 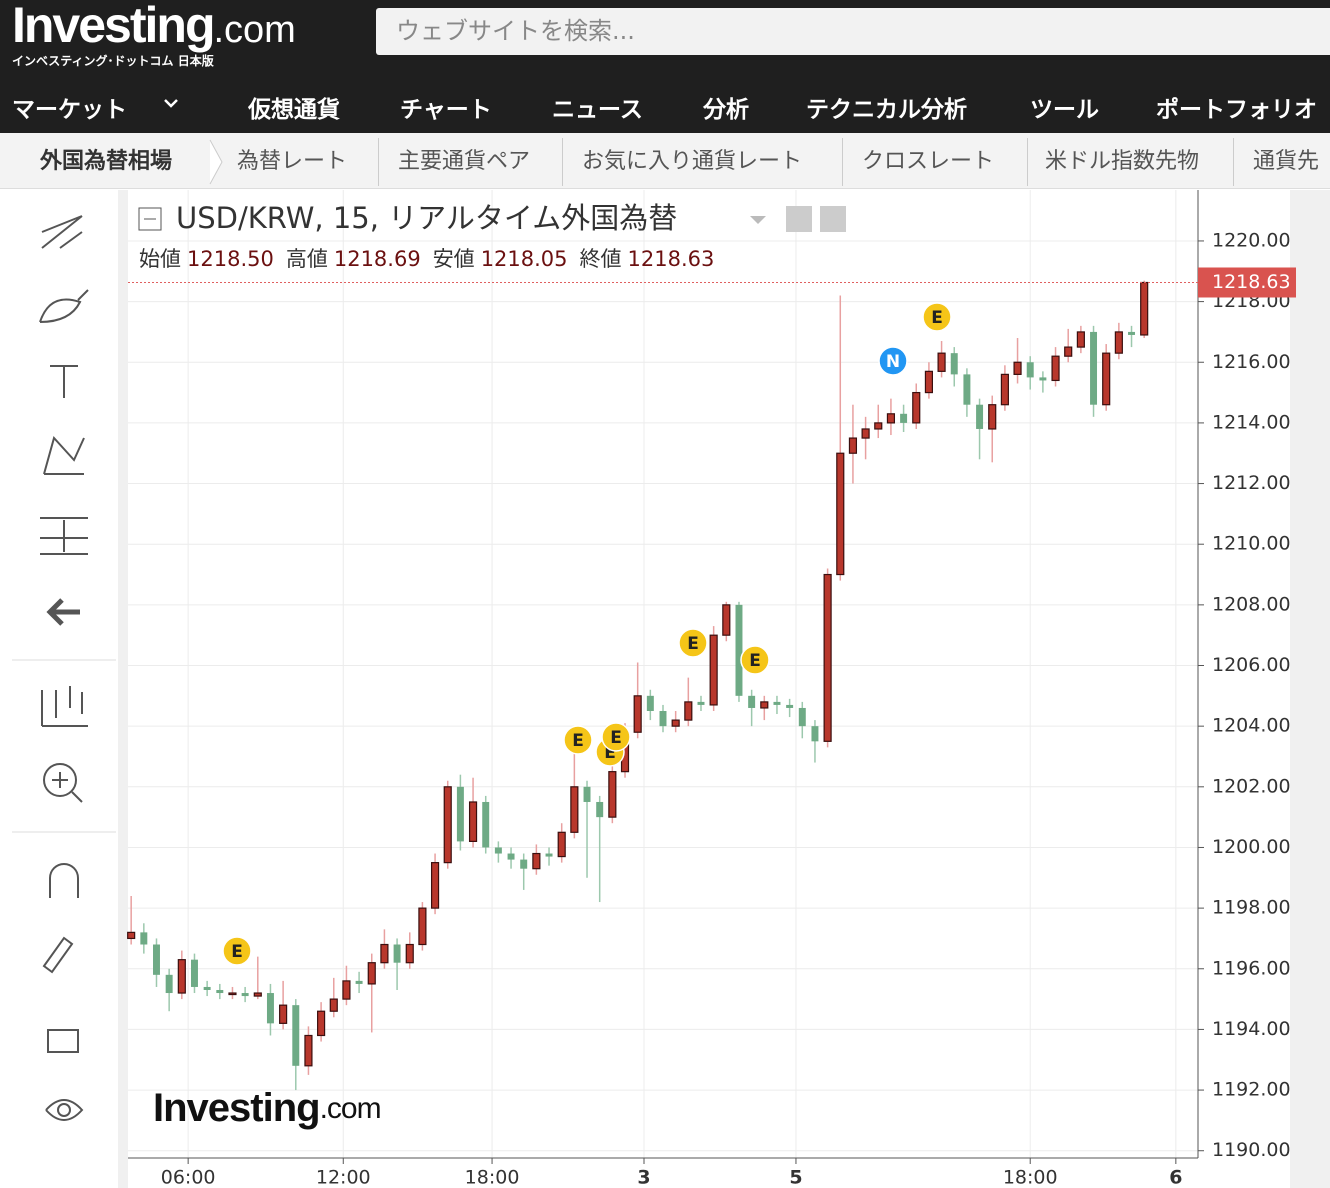 What do you see at coordinates (1251, 282) in the screenshot?
I see `current-price-label: 1218.63` at bounding box center [1251, 282].